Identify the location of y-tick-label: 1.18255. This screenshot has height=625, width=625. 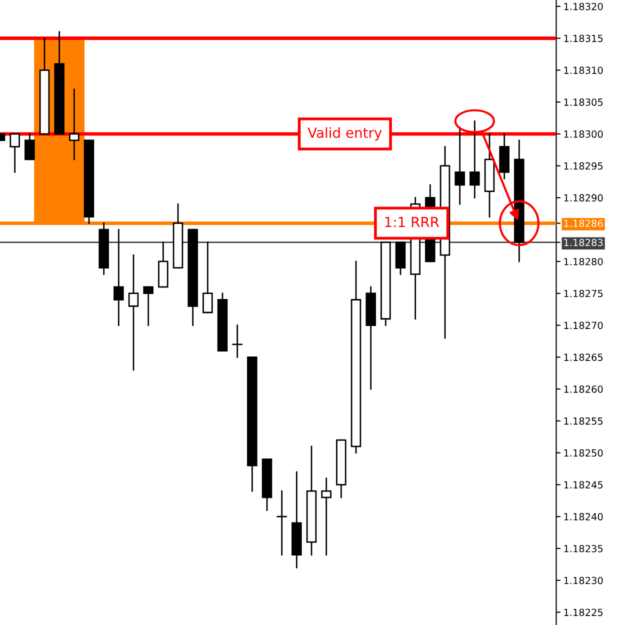
(583, 421).